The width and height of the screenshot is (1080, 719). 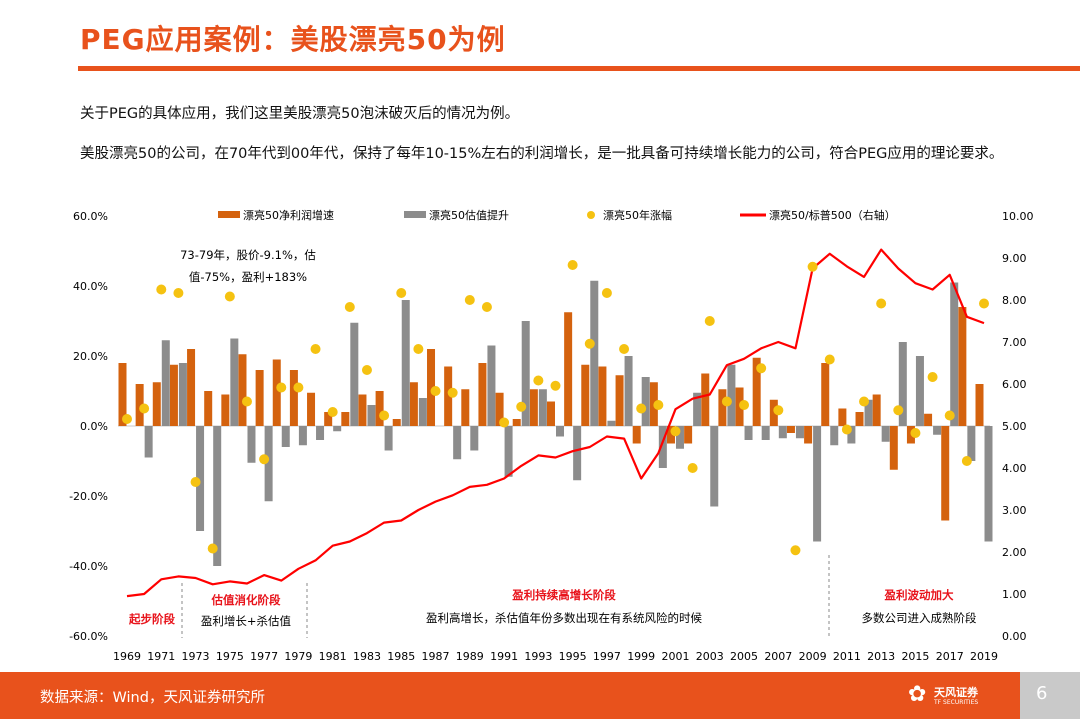 I want to click on x-tick-label: 1971, so click(x=161, y=656).